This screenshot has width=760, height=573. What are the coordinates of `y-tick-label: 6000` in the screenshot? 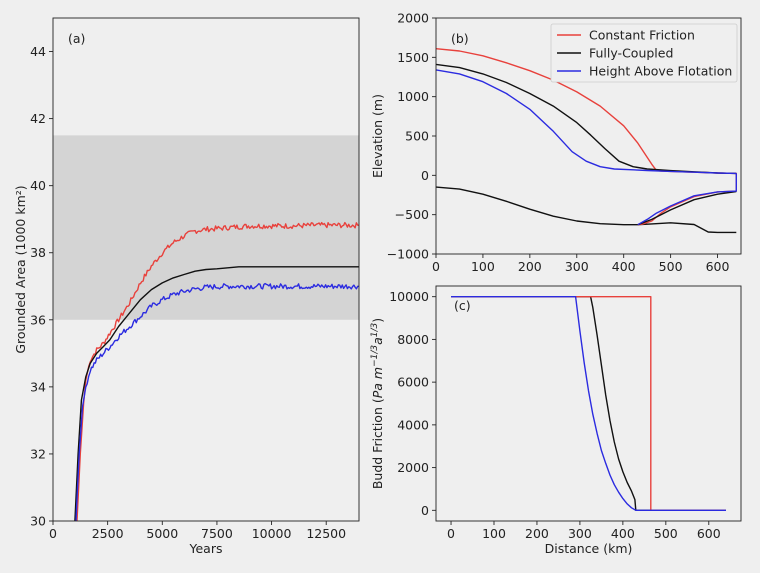 It's located at (413, 382).